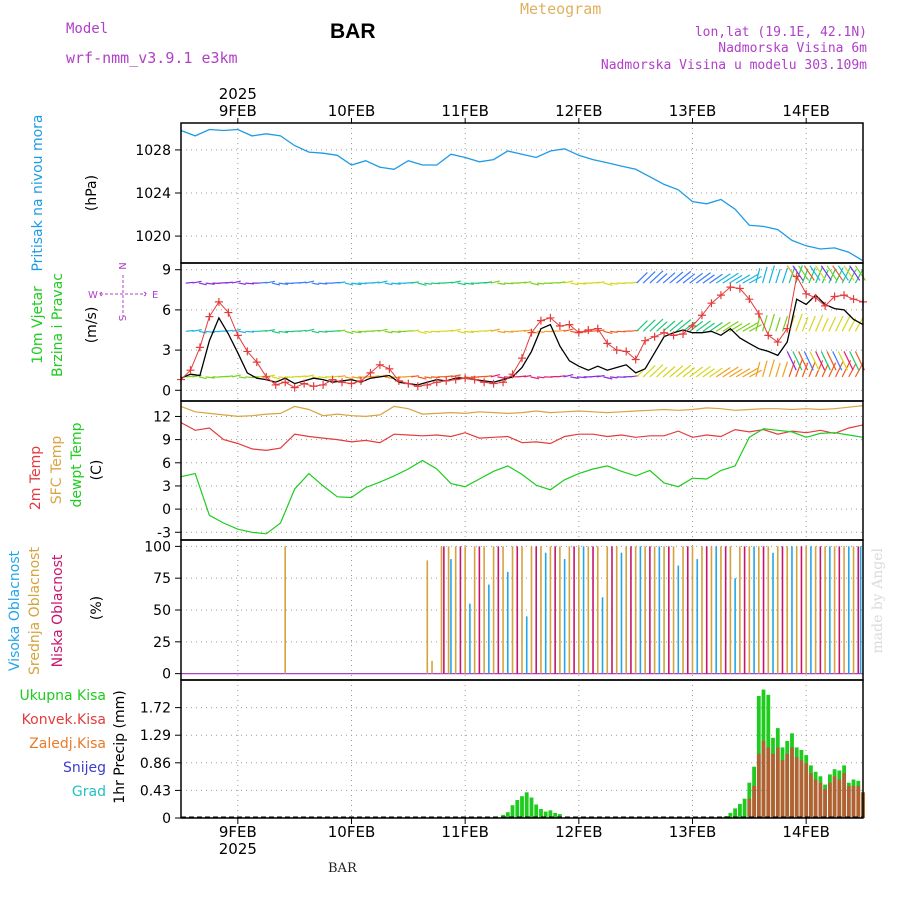  I want to click on station-title: BAR, so click(353, 31).